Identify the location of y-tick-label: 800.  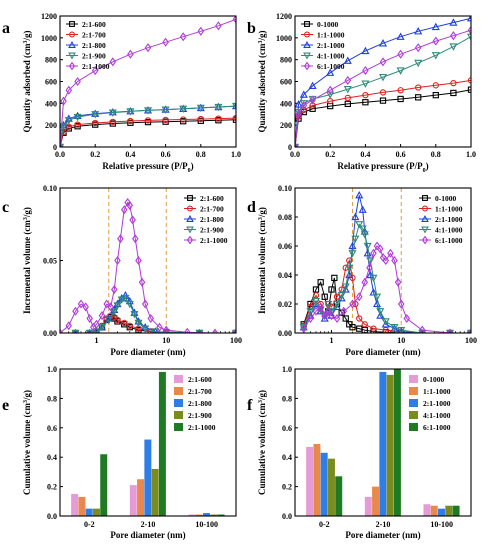
(286, 60).